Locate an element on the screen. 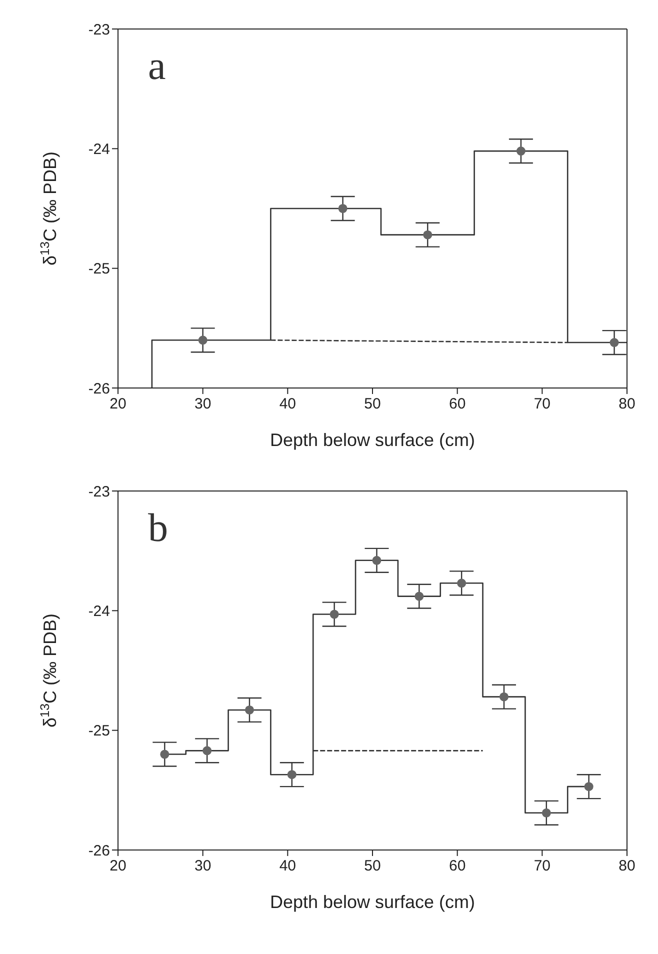 This screenshot has width=658, height=954. annotation: b is located at coordinates (158, 527).